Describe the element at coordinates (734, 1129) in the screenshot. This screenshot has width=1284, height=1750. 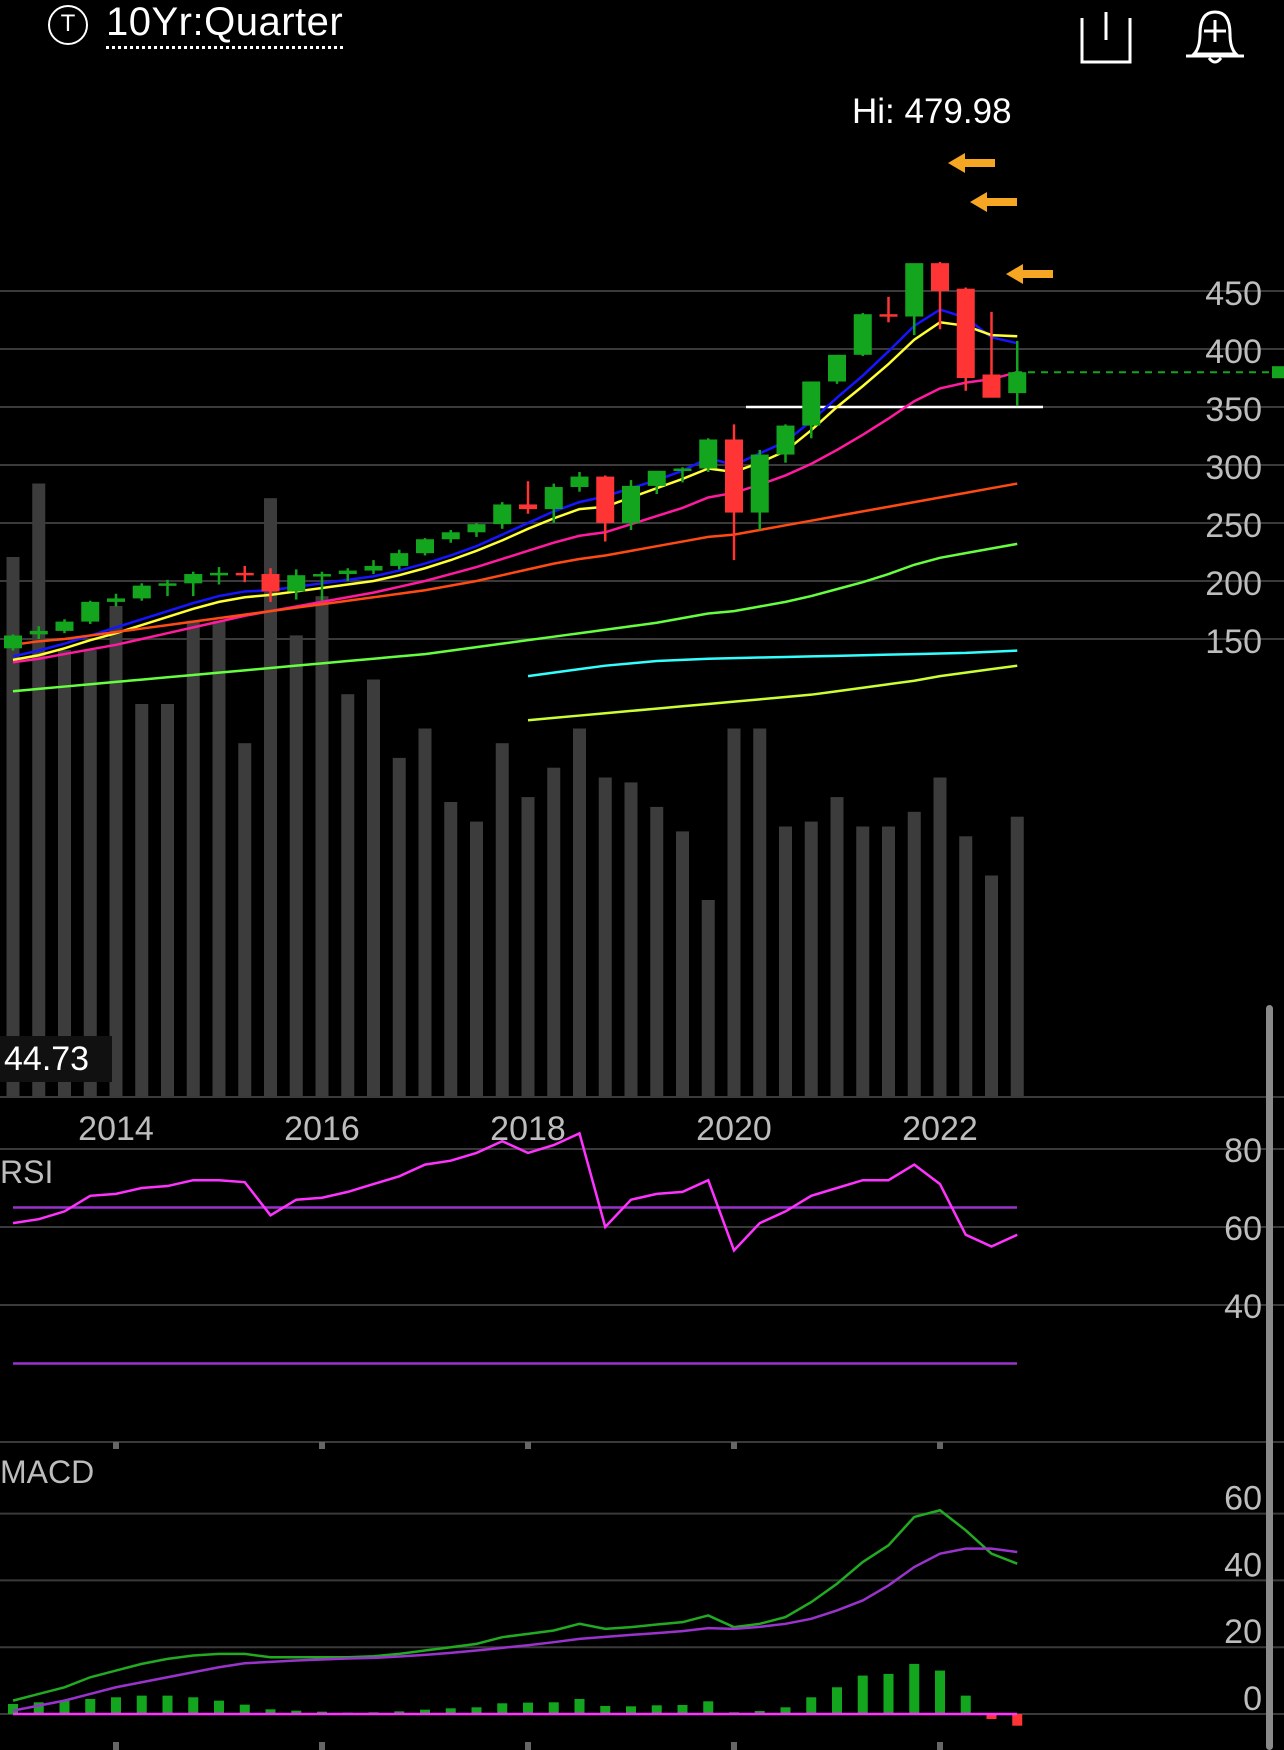
I see `x-tick-label: 2020` at that location.